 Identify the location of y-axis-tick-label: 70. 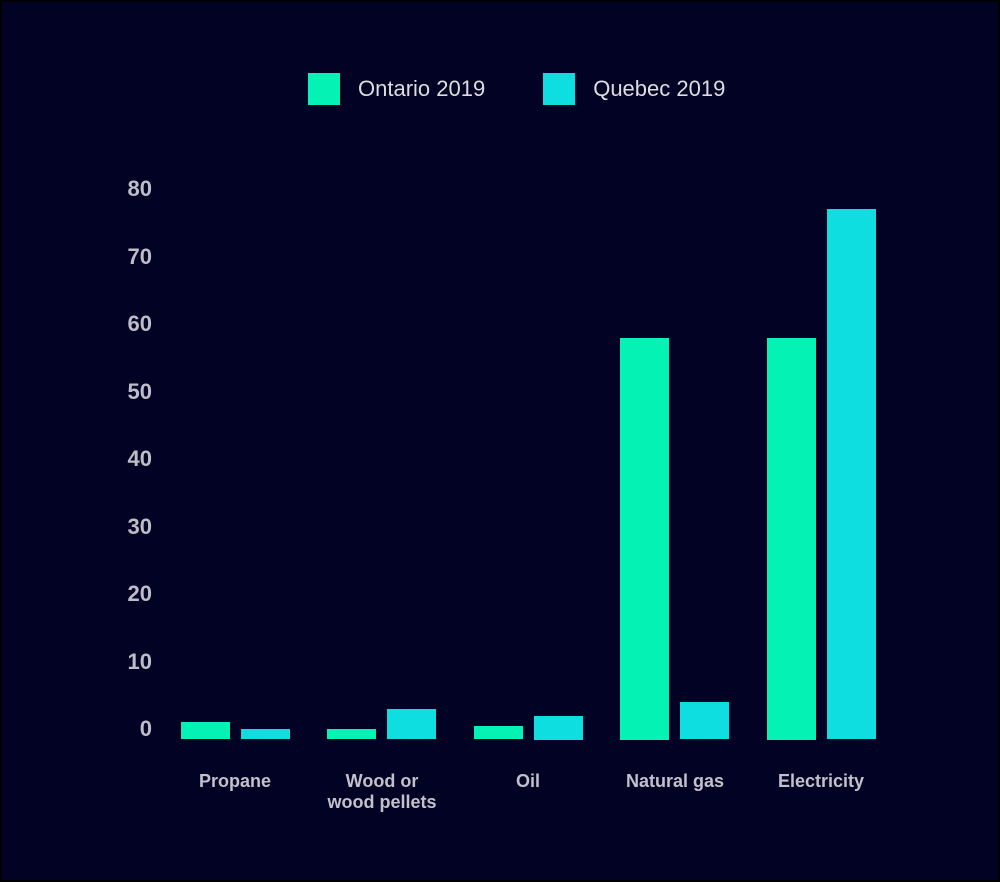
(139, 256).